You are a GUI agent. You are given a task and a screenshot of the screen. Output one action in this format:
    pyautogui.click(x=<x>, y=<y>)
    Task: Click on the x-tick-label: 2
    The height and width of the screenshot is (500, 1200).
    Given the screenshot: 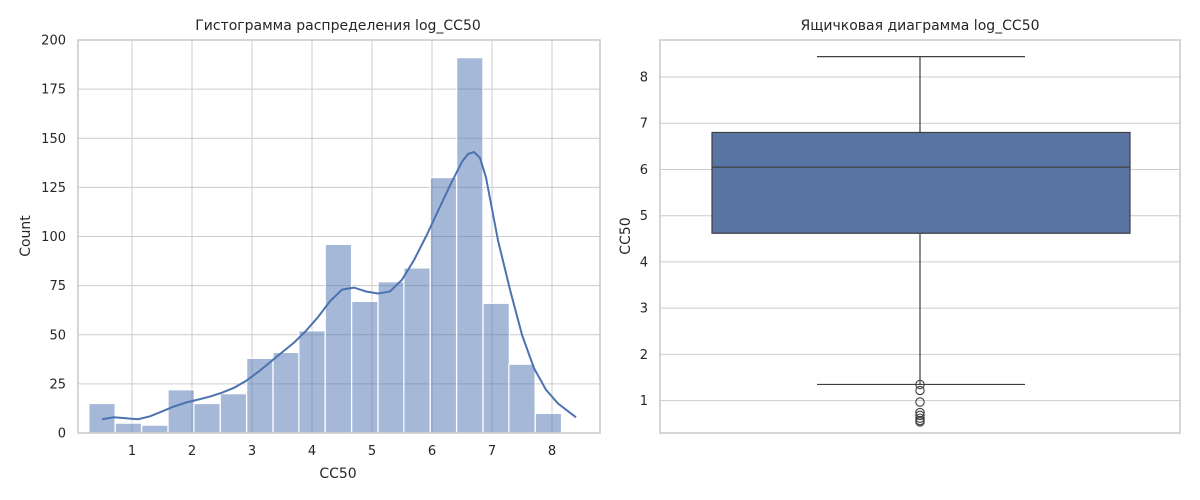 What is the action you would take?
    pyautogui.click(x=192, y=451)
    